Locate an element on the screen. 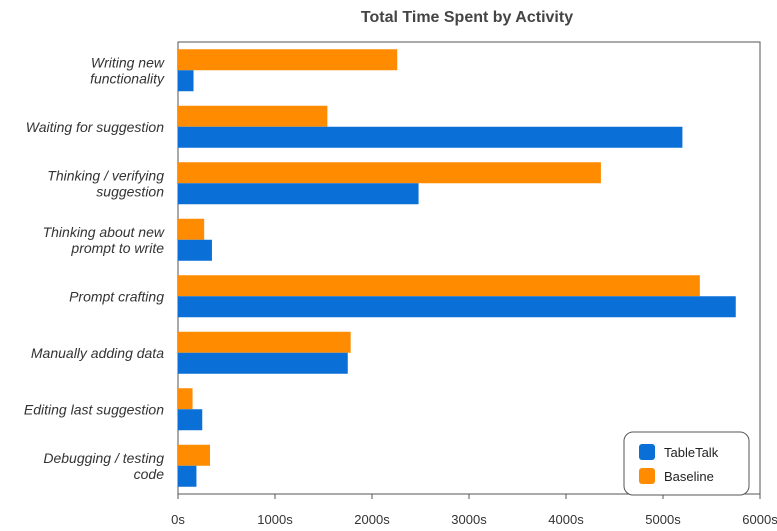 The width and height of the screenshot is (777, 531). legend-box is located at coordinates (686, 463).